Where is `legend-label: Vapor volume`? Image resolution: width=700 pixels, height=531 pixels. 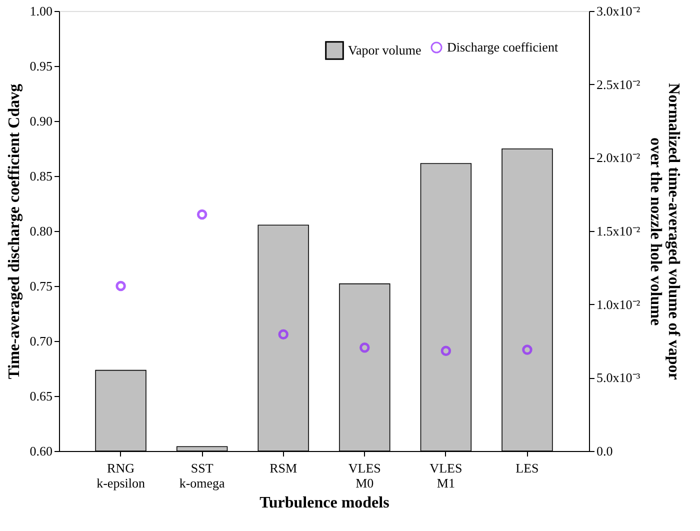
legend-label: Vapor volume is located at coordinates (385, 50).